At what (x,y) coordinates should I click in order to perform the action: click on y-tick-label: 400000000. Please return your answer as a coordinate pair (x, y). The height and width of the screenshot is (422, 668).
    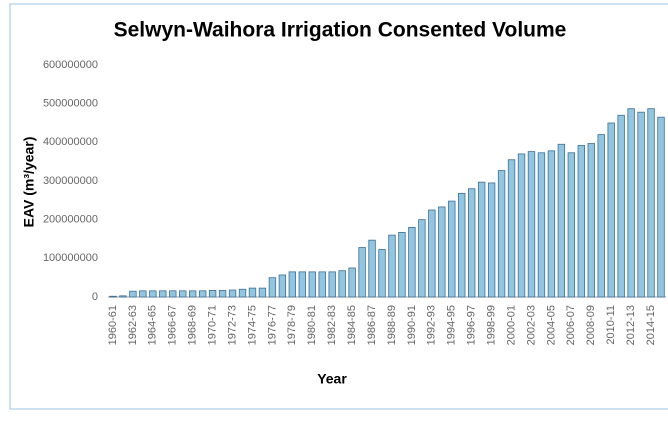
    Looking at the image, I should click on (70, 142).